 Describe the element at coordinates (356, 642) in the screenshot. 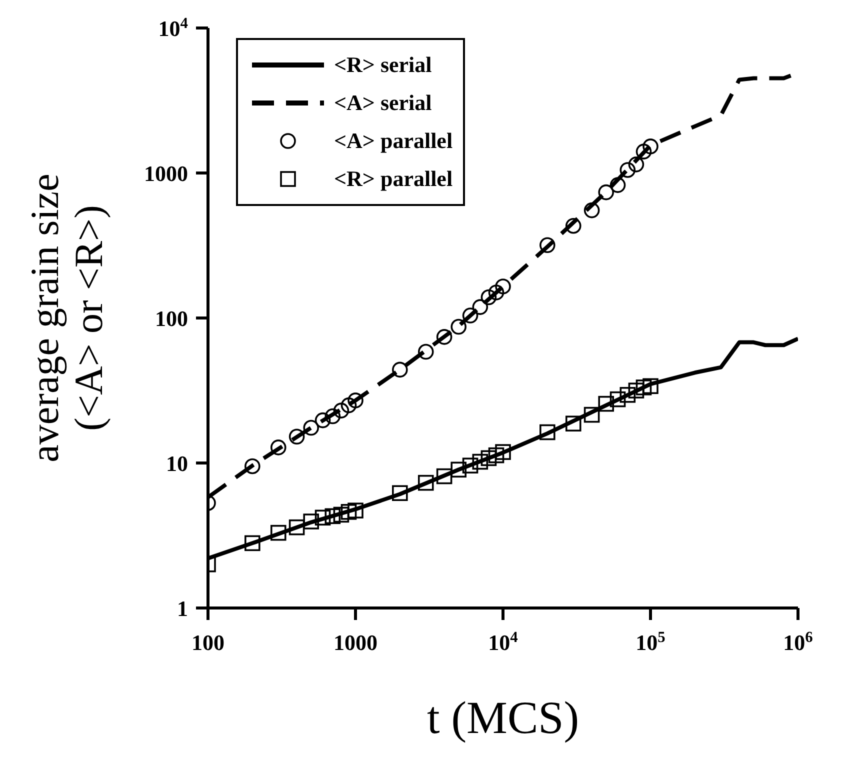

I see `x-tick-label: 1000` at that location.